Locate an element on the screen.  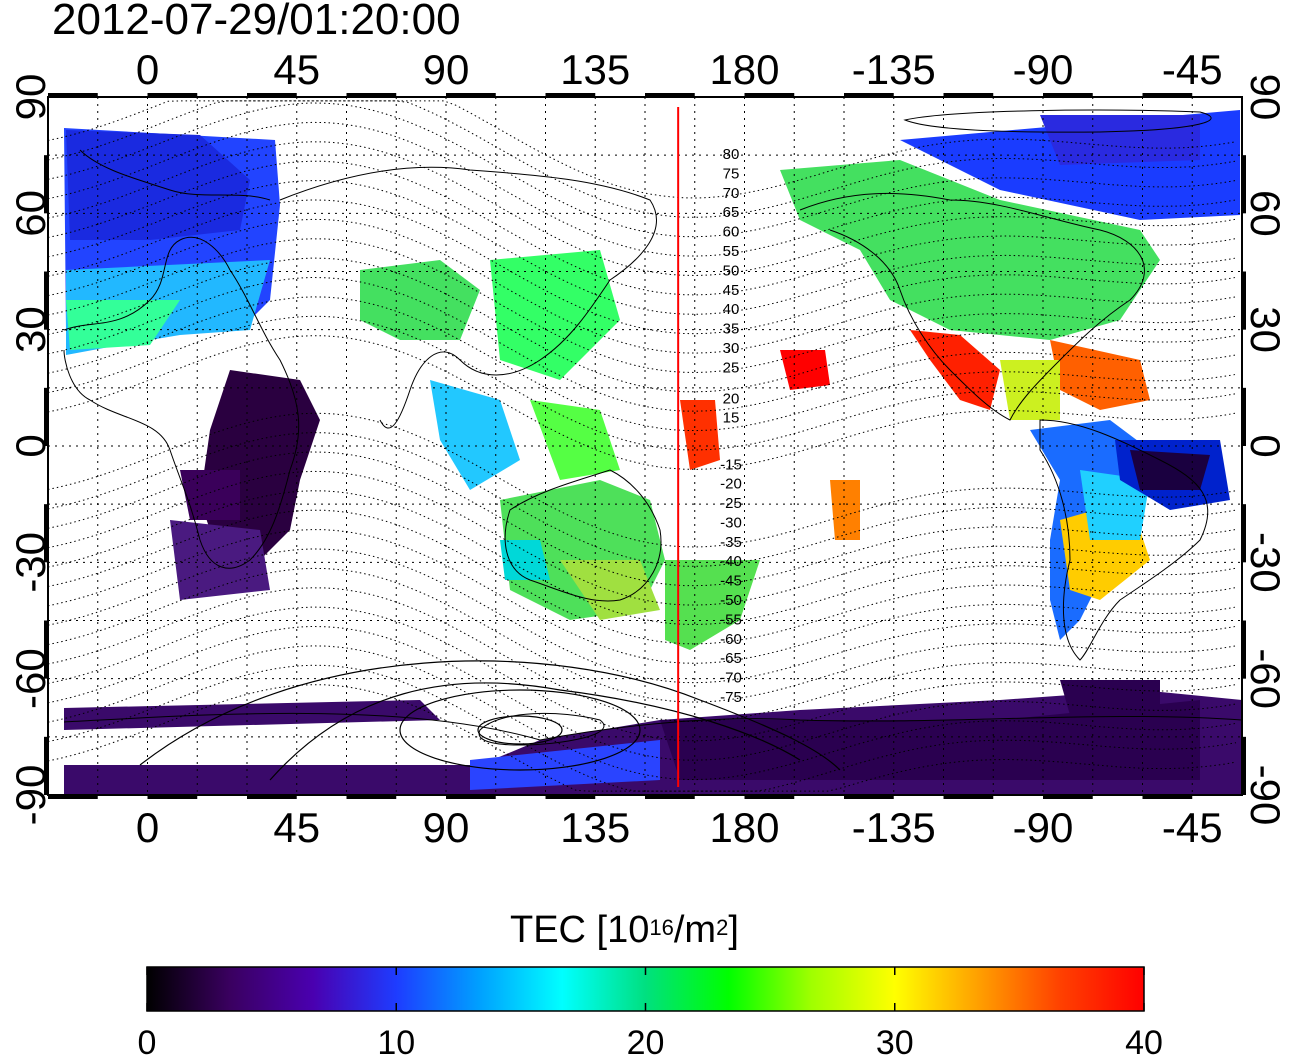
top-lon-tick-label: 45 is located at coordinates (296, 69).